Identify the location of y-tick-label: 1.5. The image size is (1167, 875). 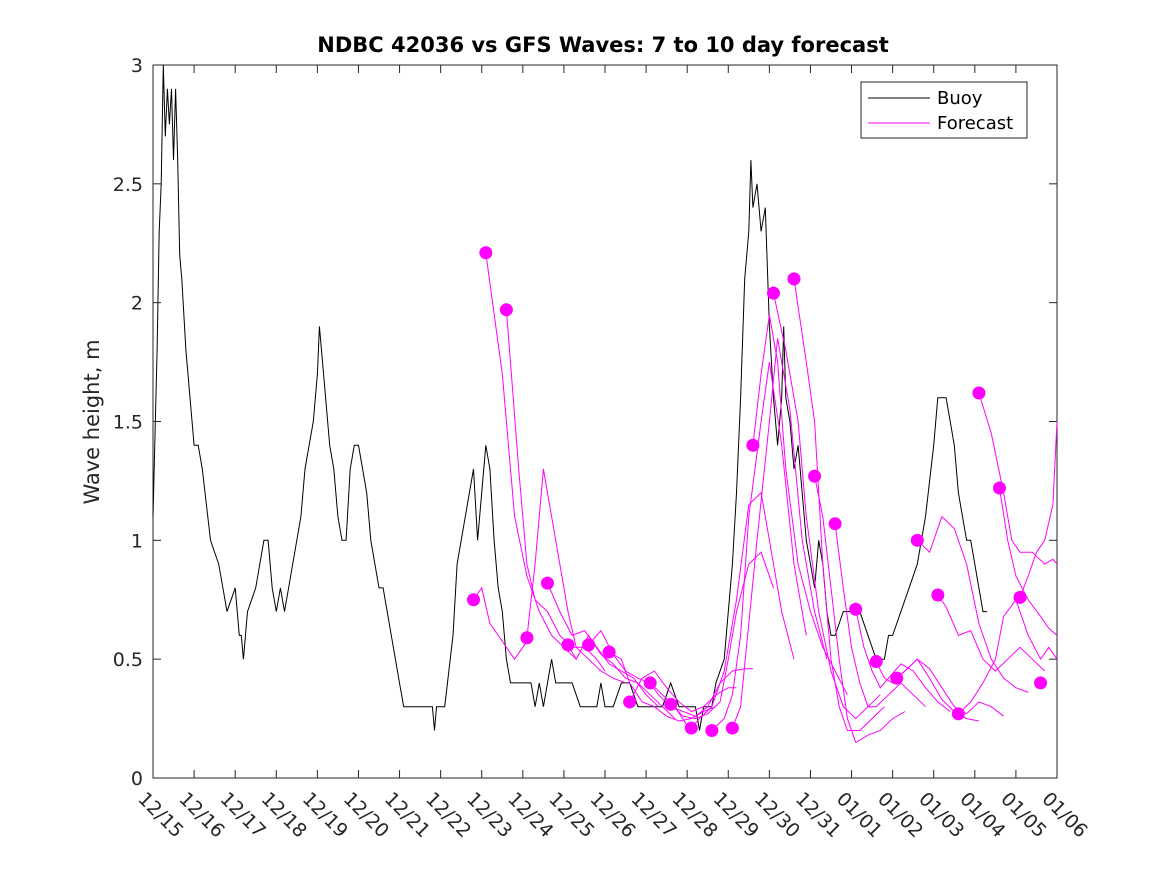
(128, 423).